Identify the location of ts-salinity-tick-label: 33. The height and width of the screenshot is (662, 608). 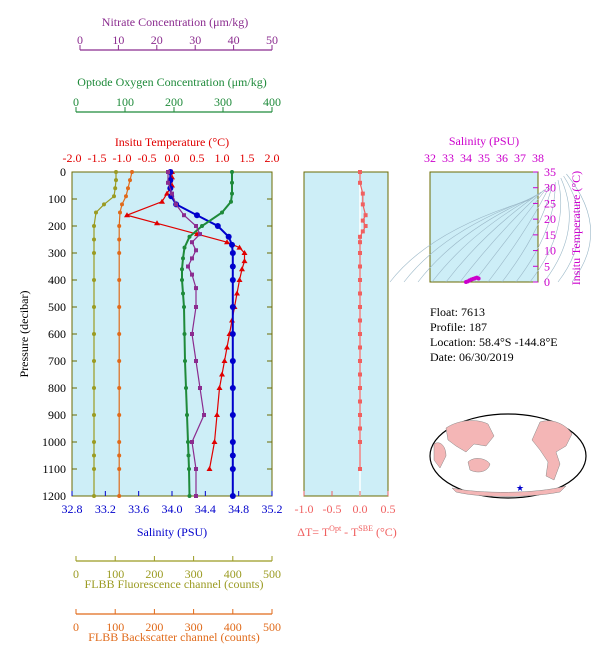
(448, 158).